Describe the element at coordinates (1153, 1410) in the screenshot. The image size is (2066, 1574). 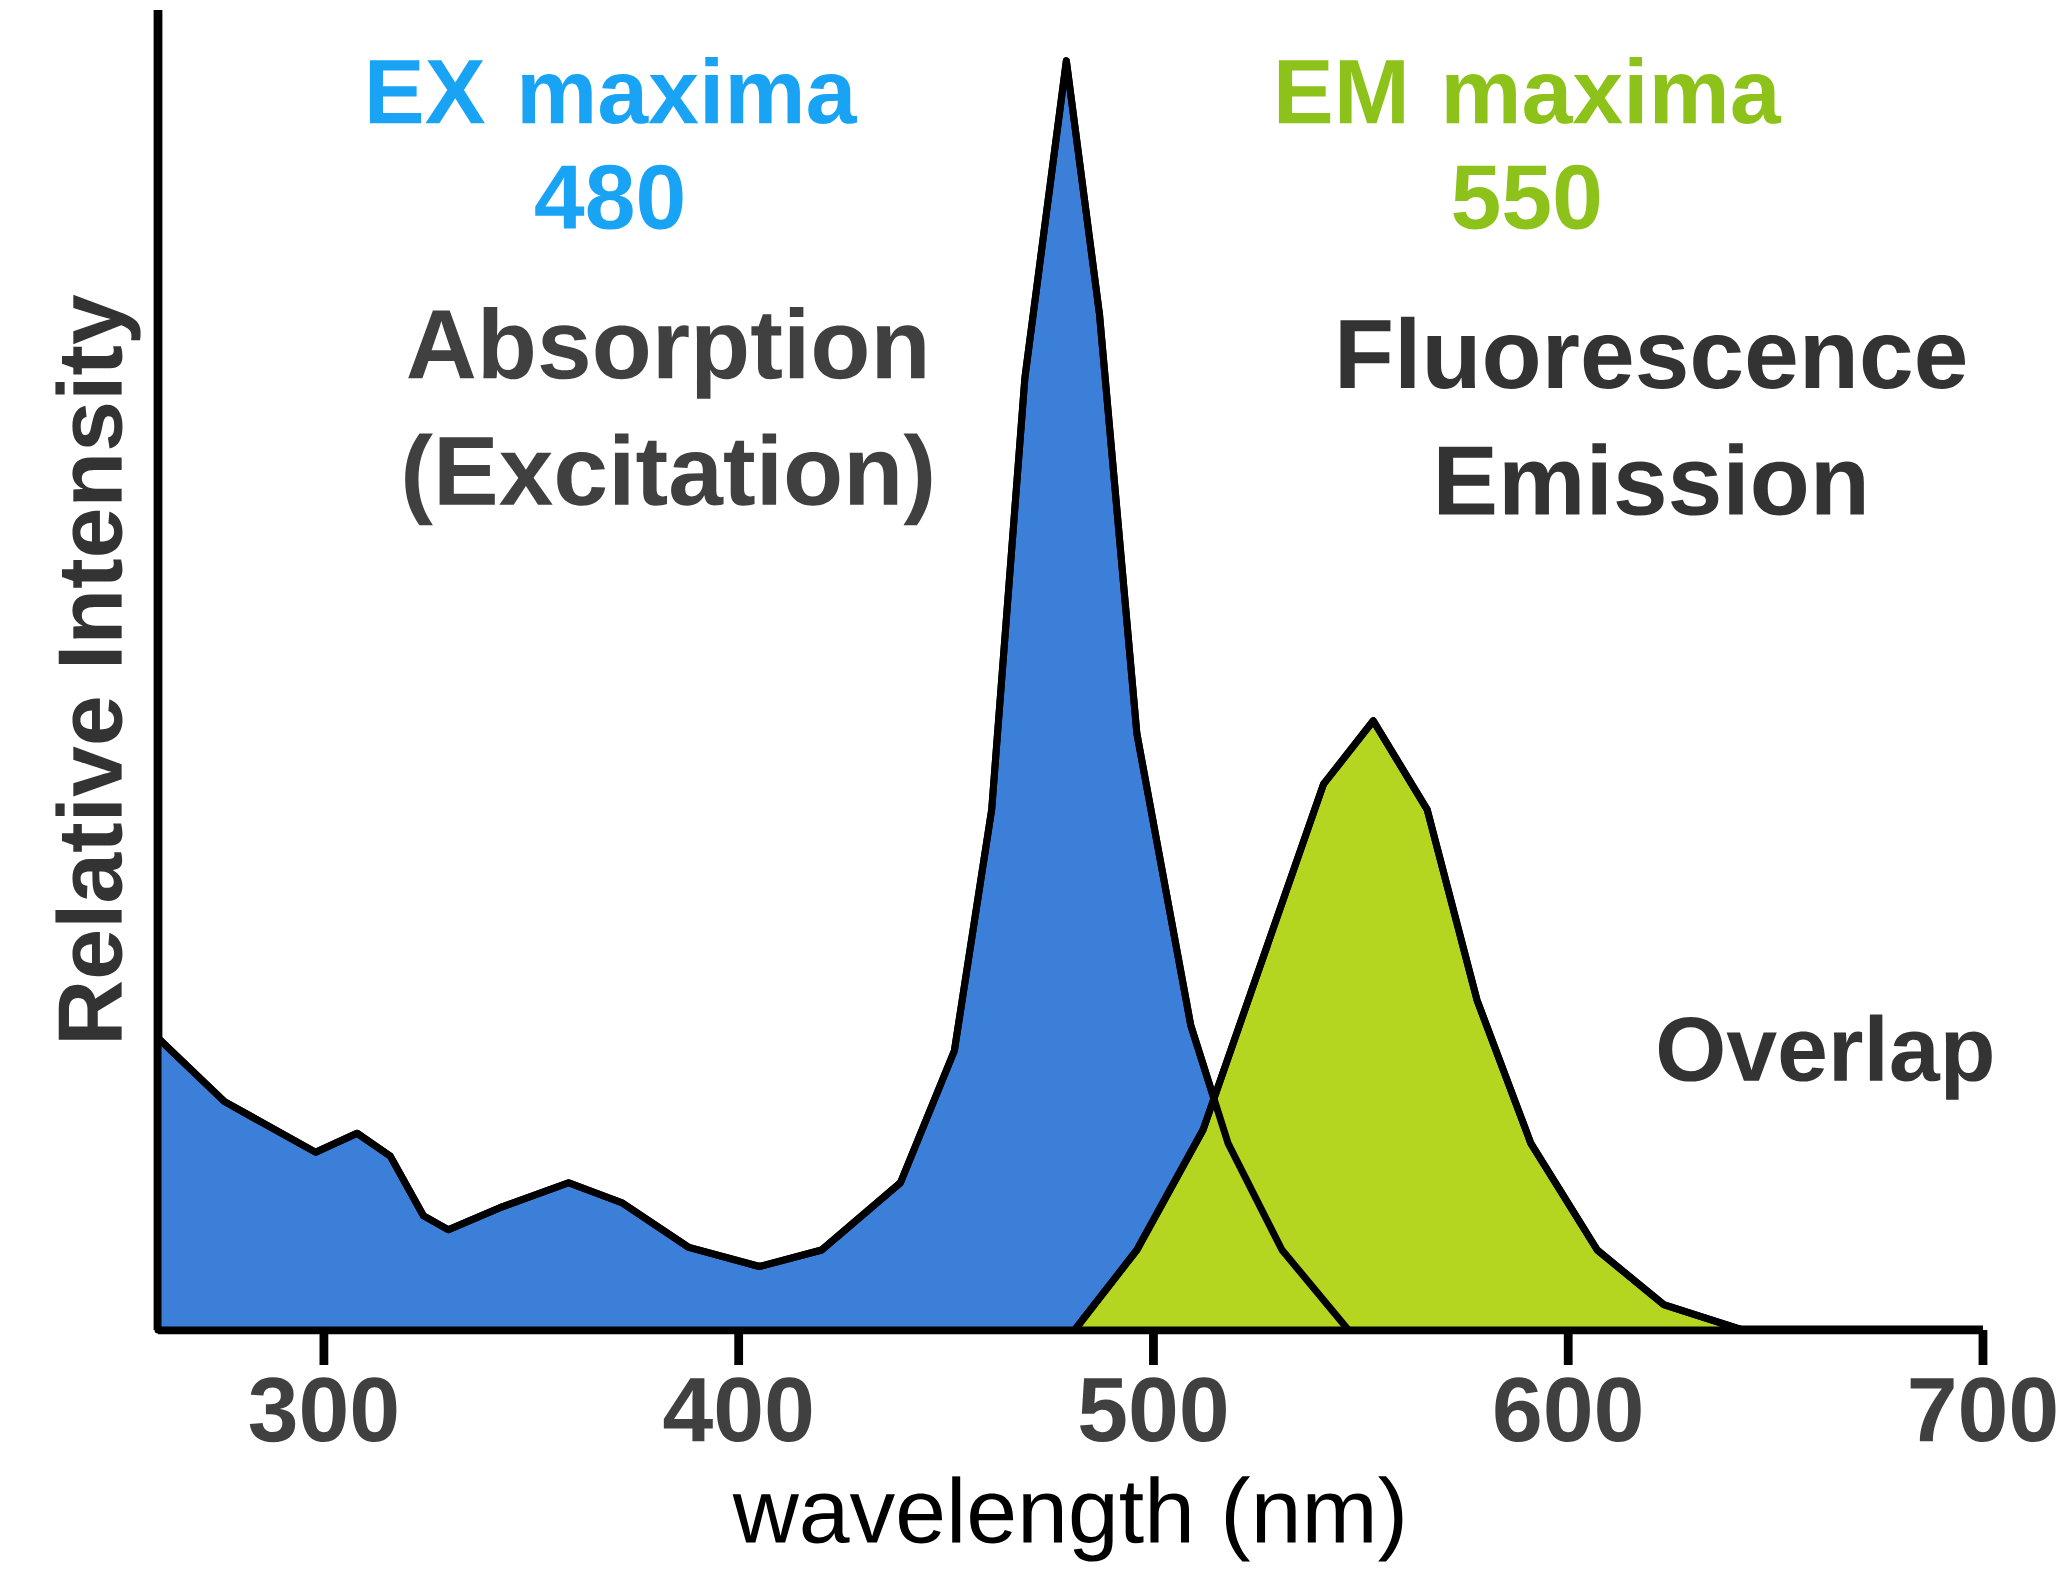
I see `x-tick-label: 500` at that location.